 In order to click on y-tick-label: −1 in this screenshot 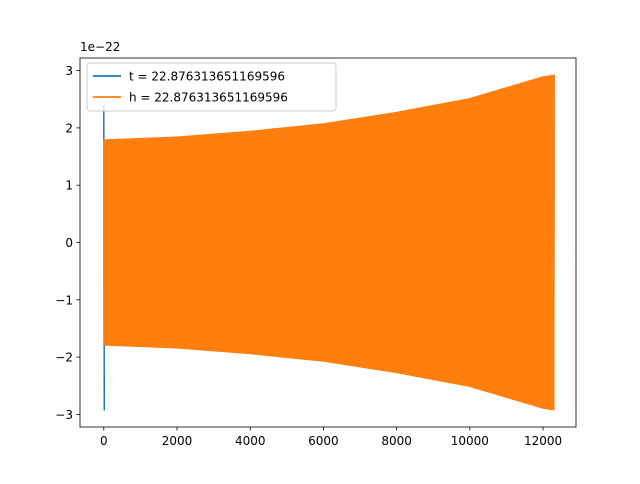, I will do `click(64, 300)`.